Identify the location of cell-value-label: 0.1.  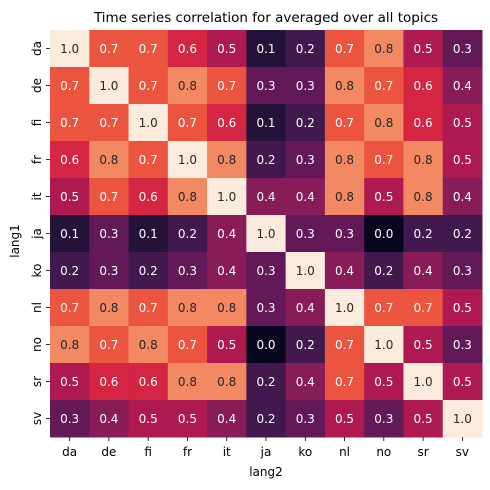
(265, 123).